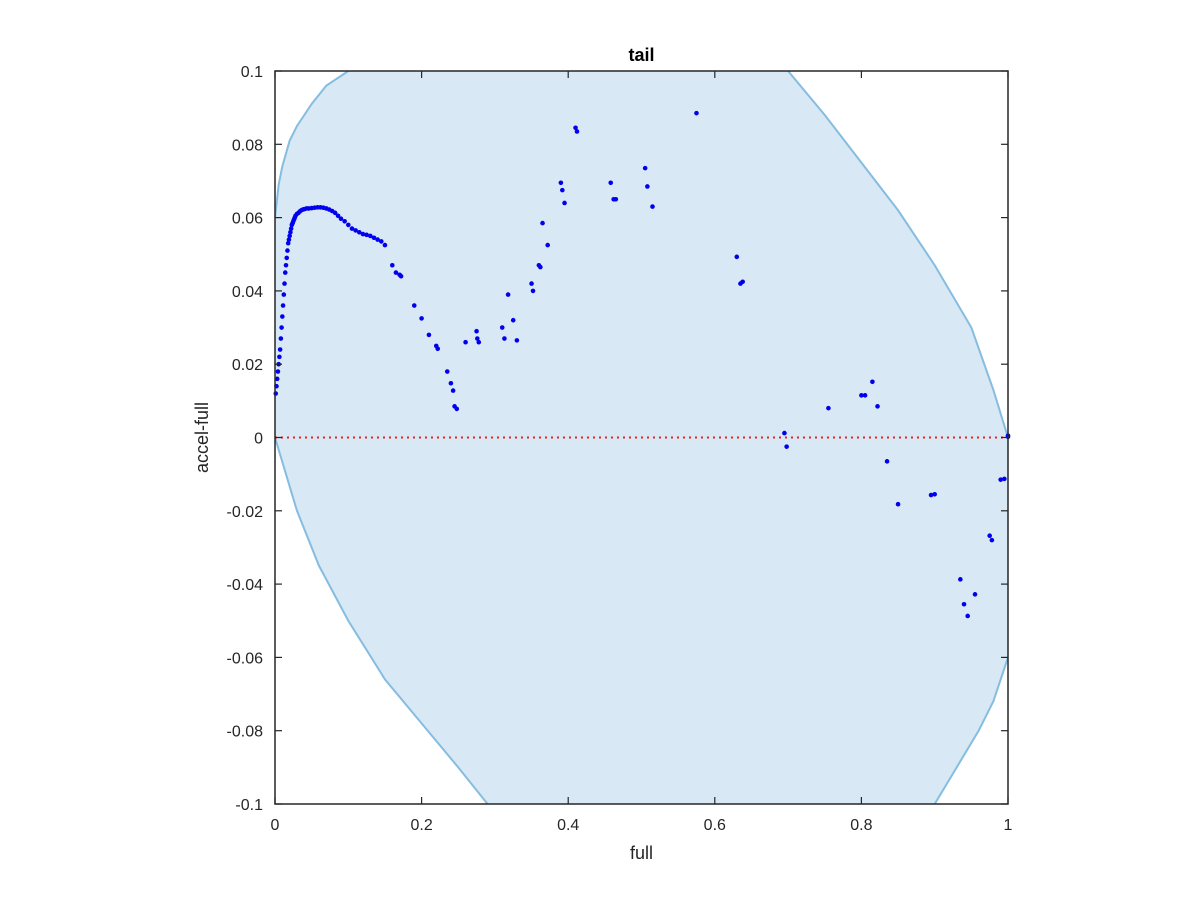 This screenshot has width=1200, height=900. Describe the element at coordinates (258, 439) in the screenshot. I see `y-tick-label: 0` at that location.